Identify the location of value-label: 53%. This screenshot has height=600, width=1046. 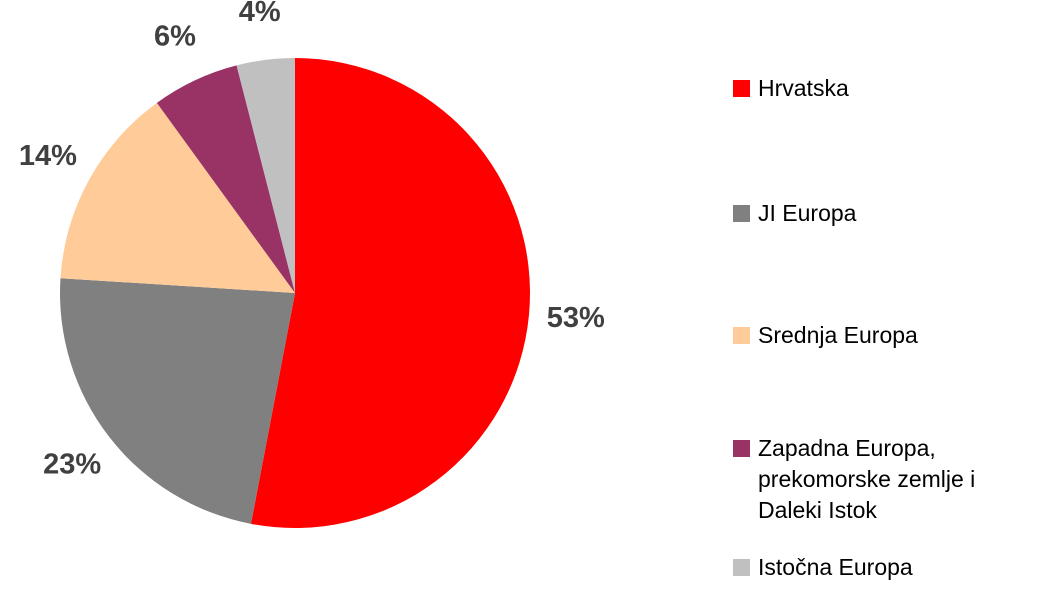
(576, 318).